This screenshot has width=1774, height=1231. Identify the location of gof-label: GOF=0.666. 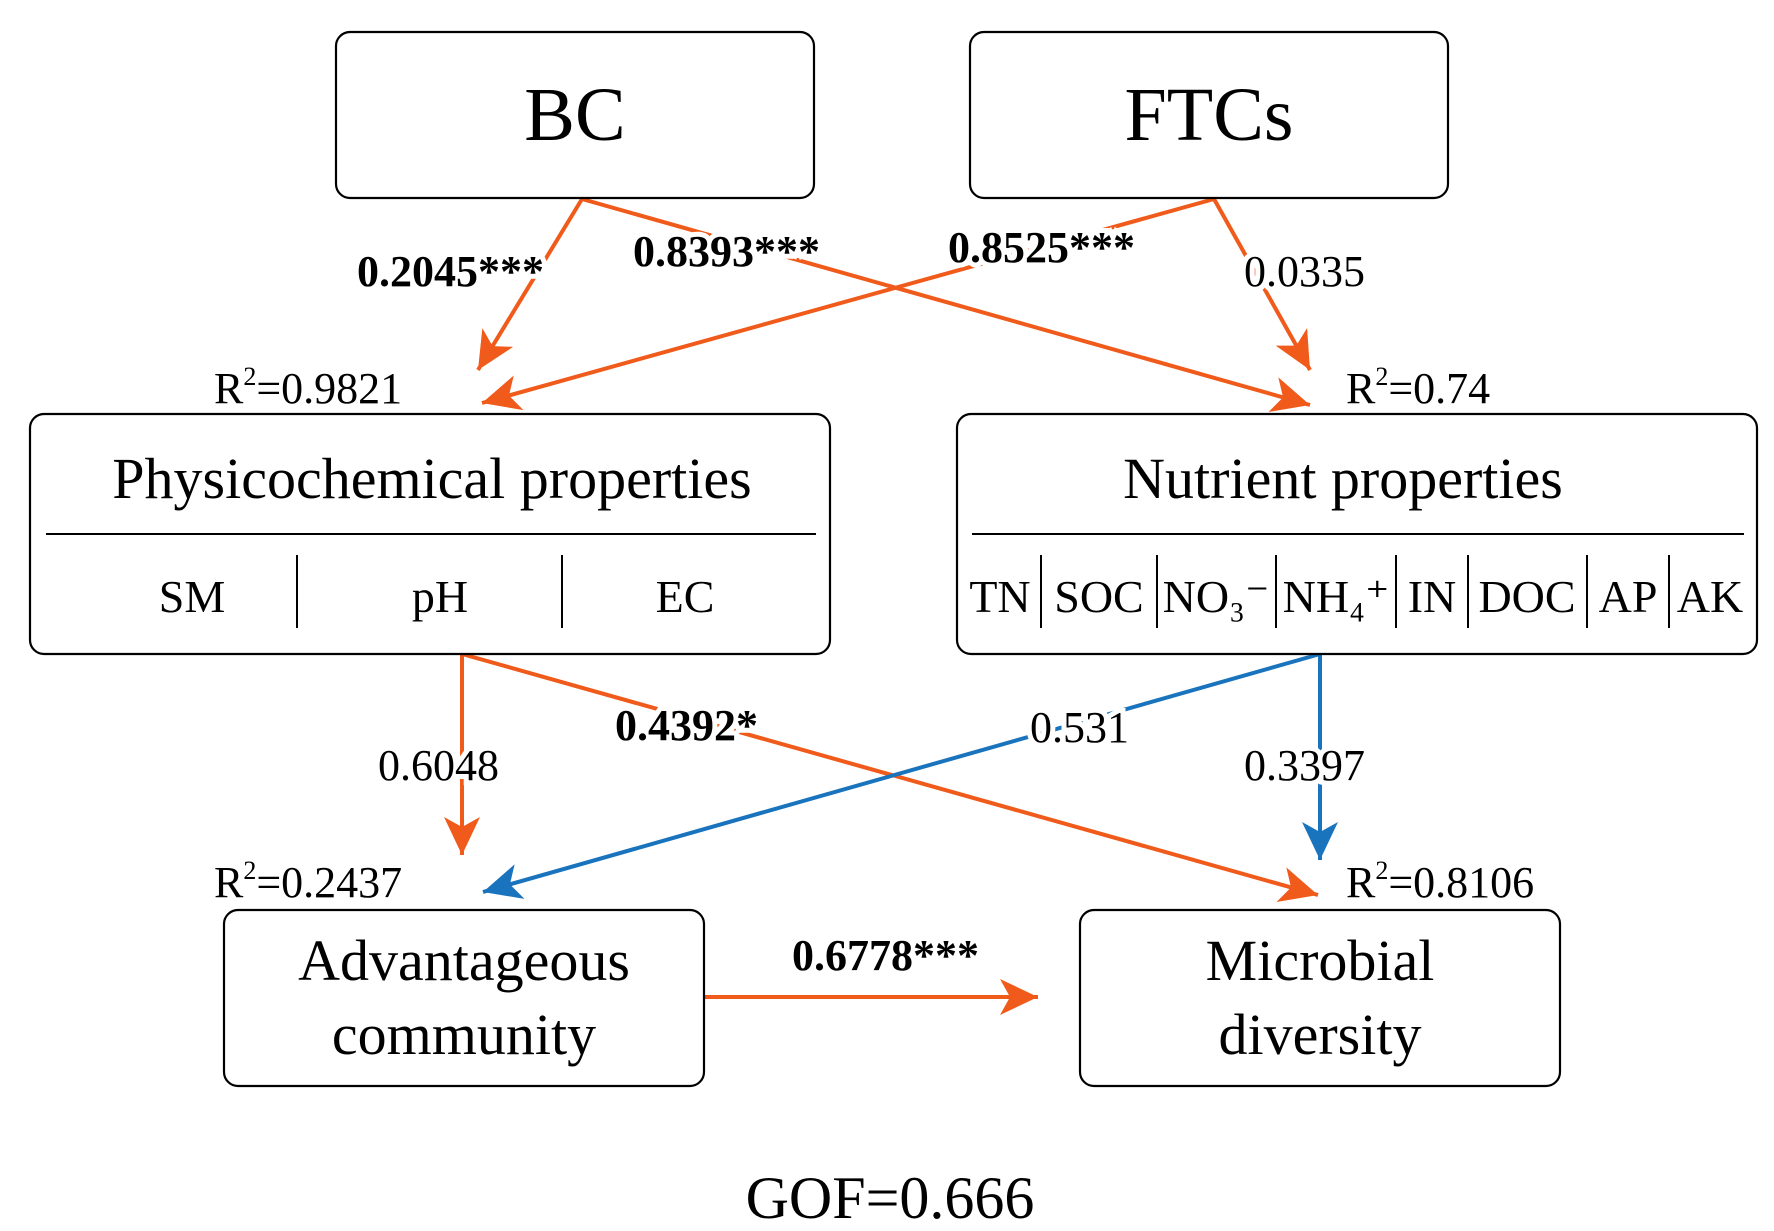
(890, 1198).